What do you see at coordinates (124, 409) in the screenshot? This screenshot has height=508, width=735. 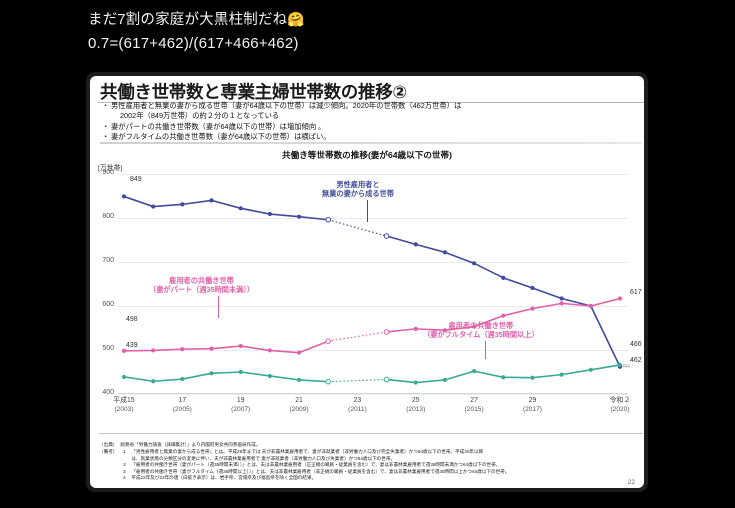 I see `x-tick-year: (2003)` at bounding box center [124, 409].